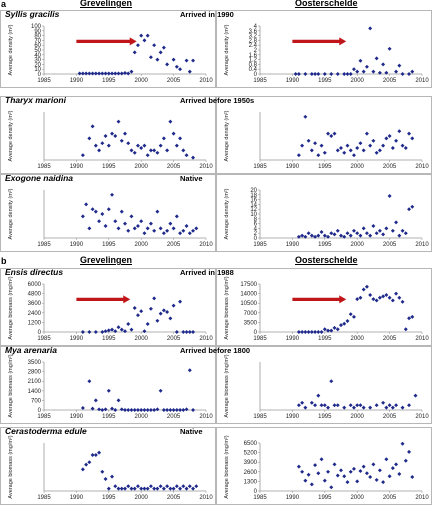 This screenshot has height=505, width=432. What do you see at coordinates (326, 260) in the screenshot?
I see `site-label-right-b: Oosterschelde` at bounding box center [326, 260].